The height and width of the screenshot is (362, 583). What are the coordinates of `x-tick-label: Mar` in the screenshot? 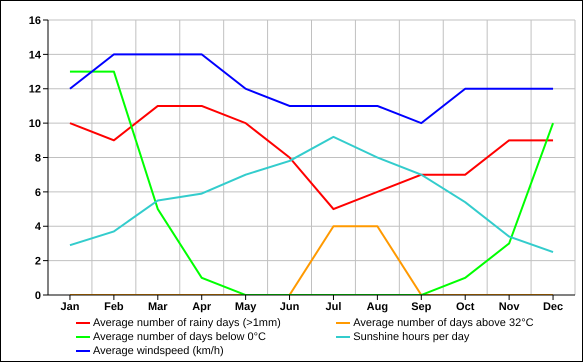 It's located at (158, 306).